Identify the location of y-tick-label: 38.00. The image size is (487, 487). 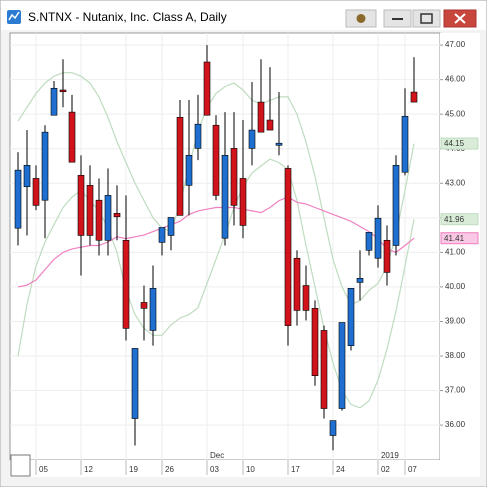
(455, 355).